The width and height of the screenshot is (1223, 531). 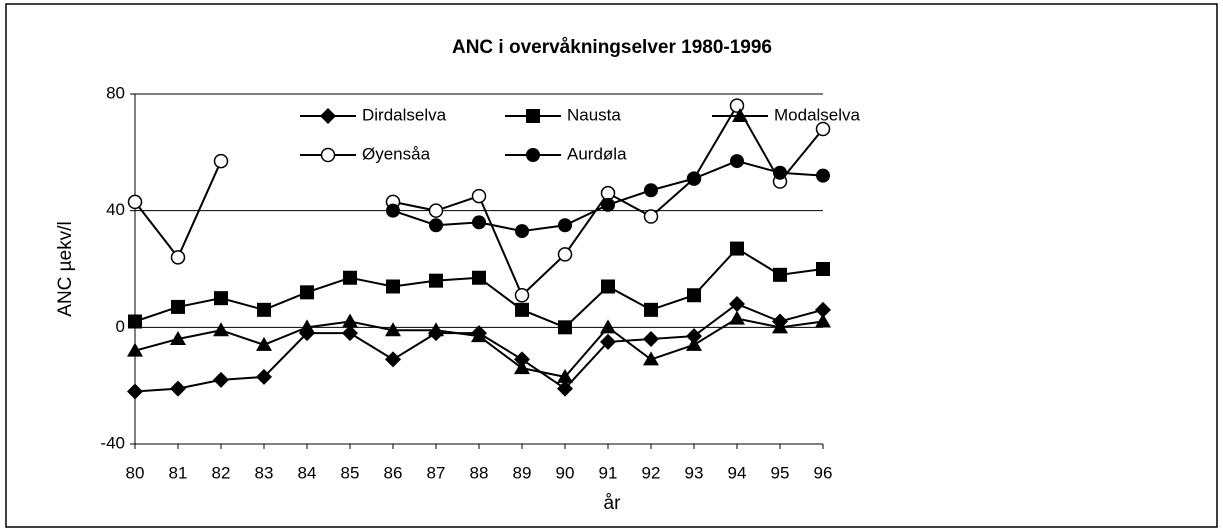 I want to click on x-tick-label: 84, so click(x=307, y=472).